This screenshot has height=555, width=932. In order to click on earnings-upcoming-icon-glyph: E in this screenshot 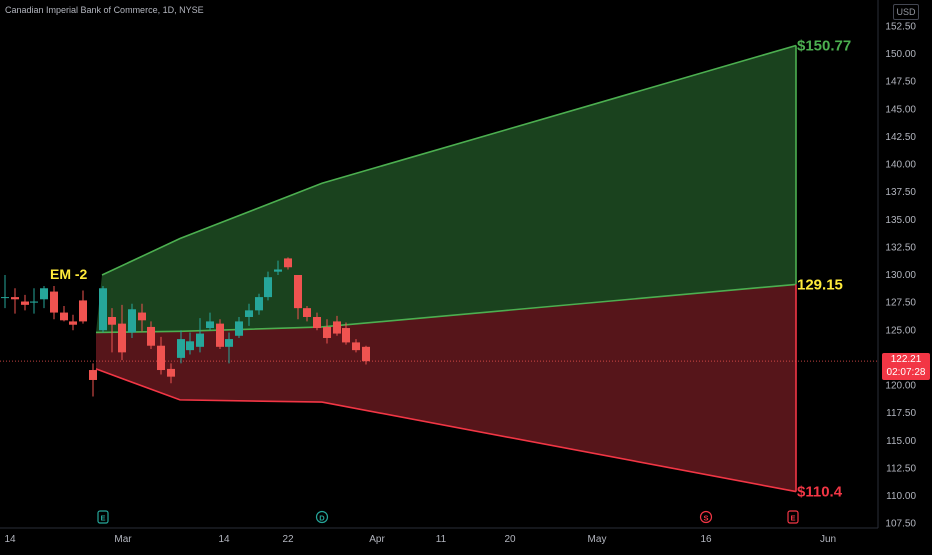, I will do `click(792, 518)`.